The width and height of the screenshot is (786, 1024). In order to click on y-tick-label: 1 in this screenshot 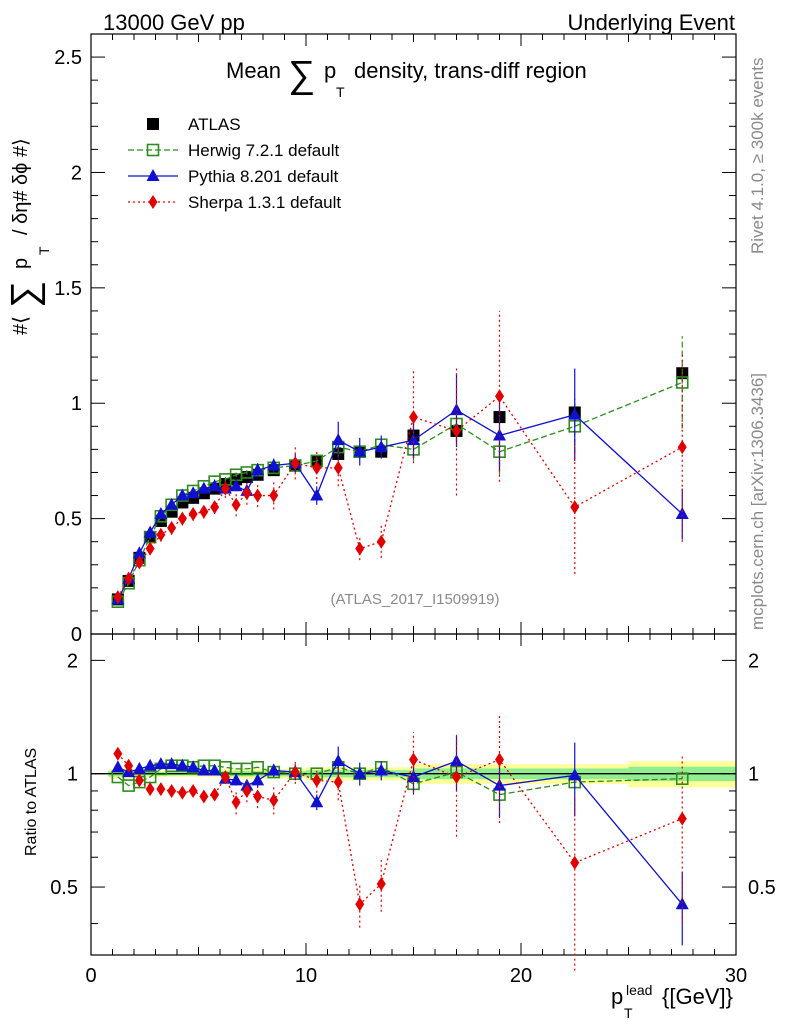, I will do `click(76, 404)`.